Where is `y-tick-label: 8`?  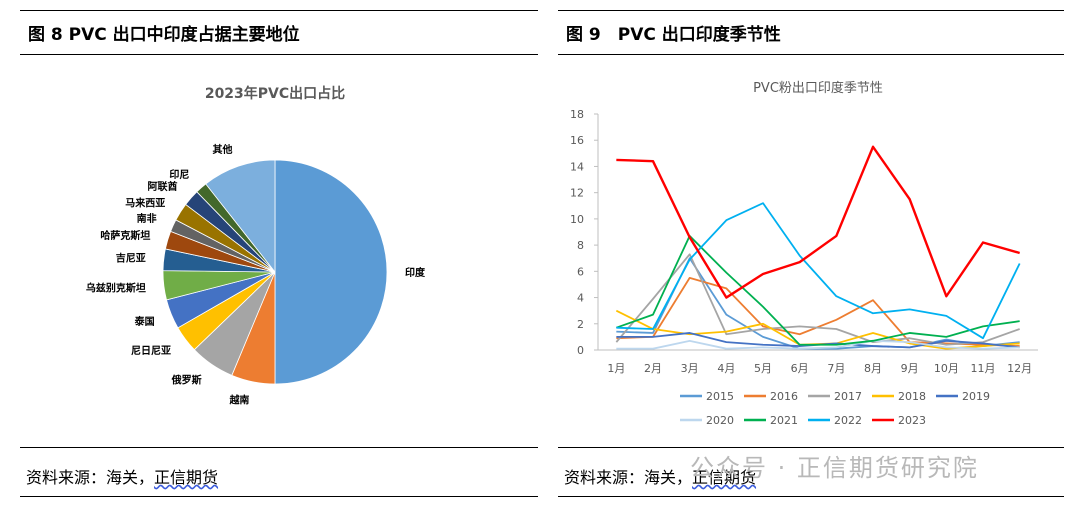
y-tick-label: 8 is located at coordinates (580, 245).